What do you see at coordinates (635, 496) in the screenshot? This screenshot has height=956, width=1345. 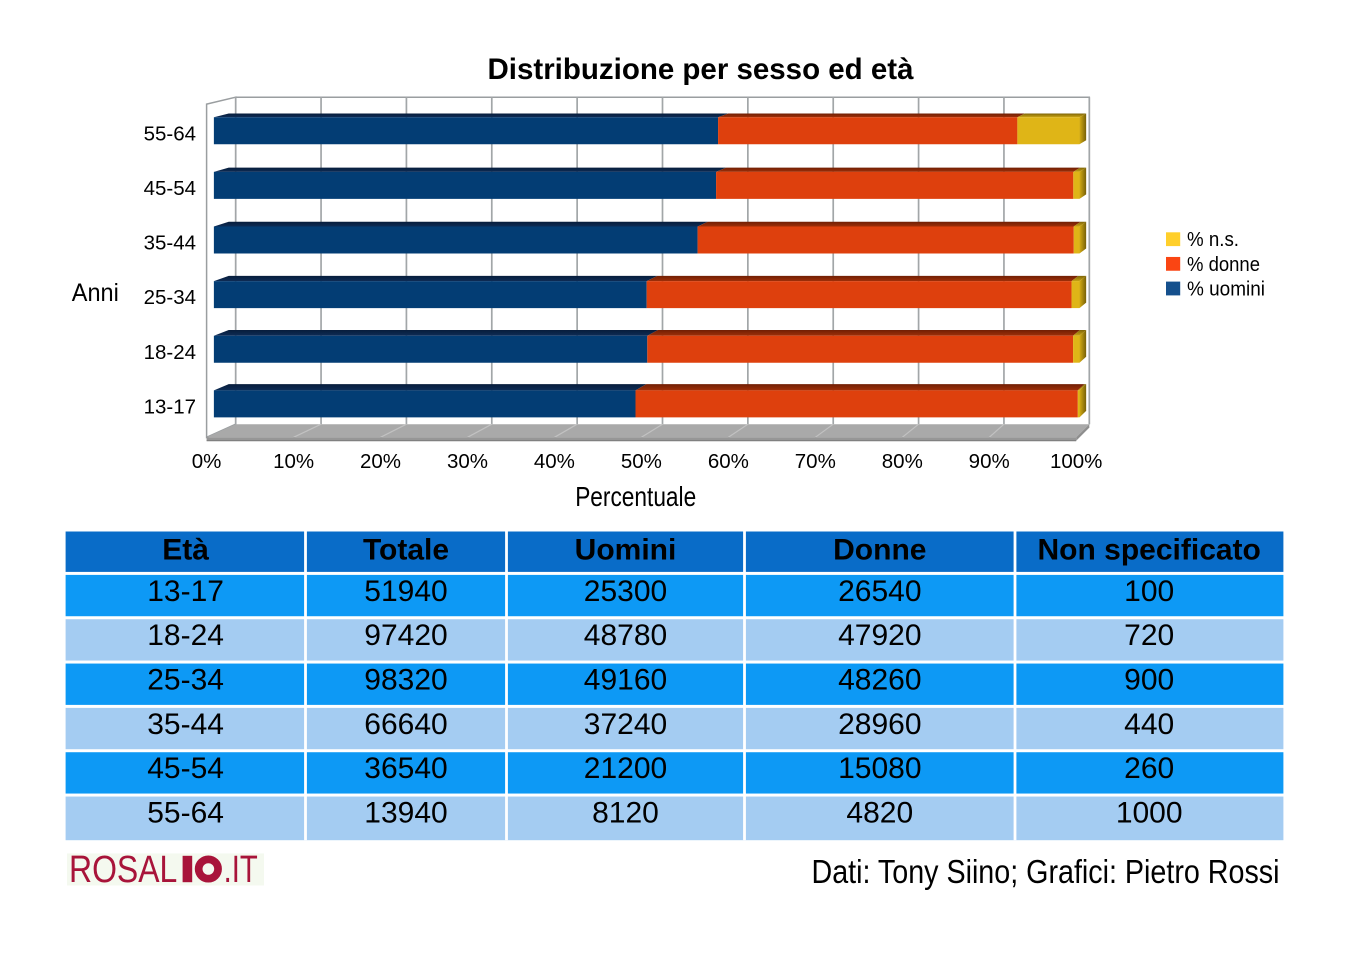 I see `svg-text: Percentuale` at bounding box center [635, 496].